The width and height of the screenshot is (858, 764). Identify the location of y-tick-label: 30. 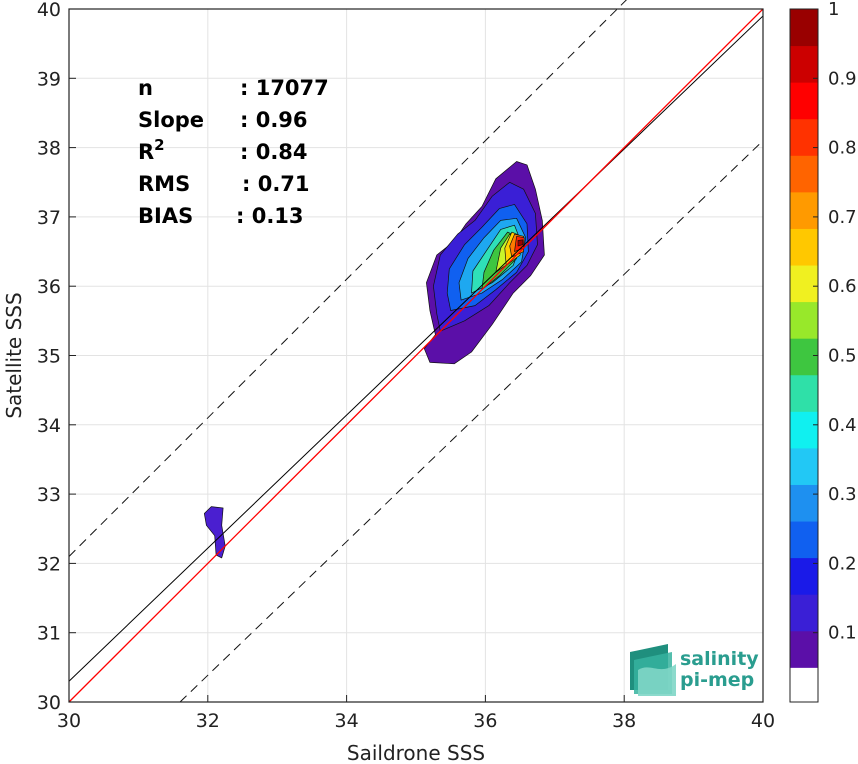
(49, 703).